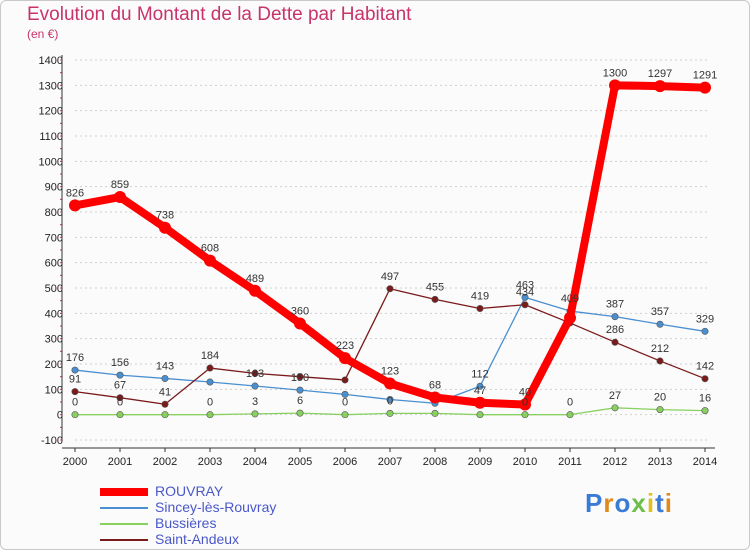 Image resolution: width=750 pixels, height=550 pixels. I want to click on data-label: 3, so click(255, 402).